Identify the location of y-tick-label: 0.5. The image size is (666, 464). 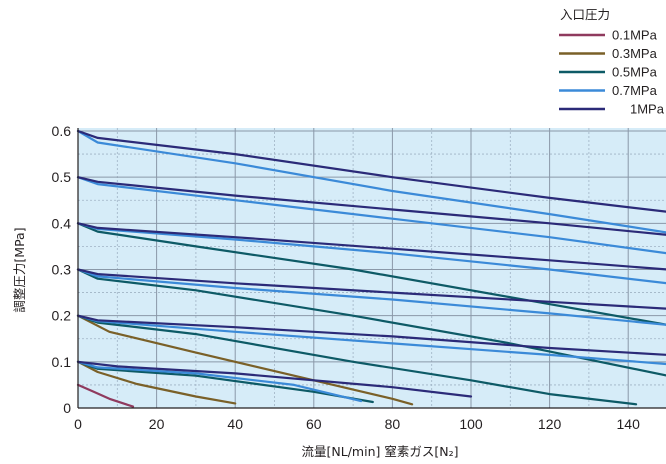
(62, 177).